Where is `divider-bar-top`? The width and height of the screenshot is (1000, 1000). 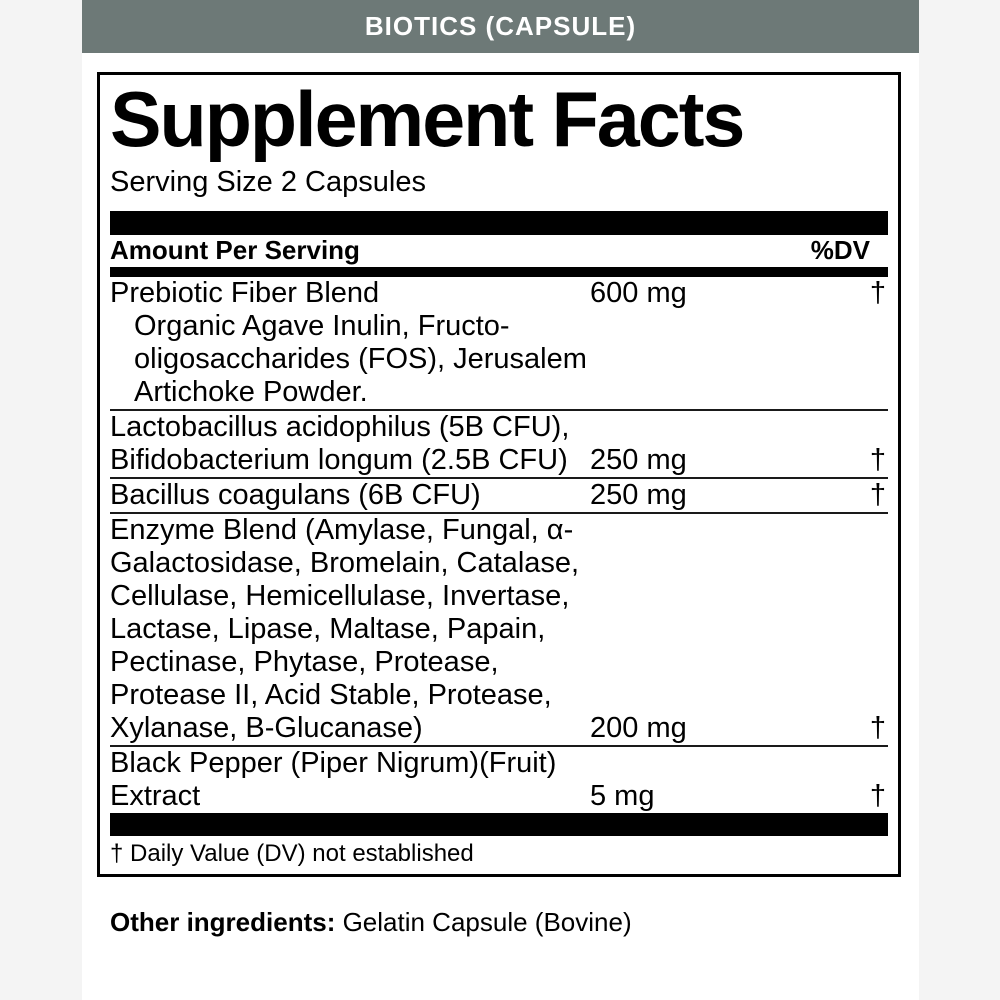 divider-bar-top is located at coordinates (499, 222).